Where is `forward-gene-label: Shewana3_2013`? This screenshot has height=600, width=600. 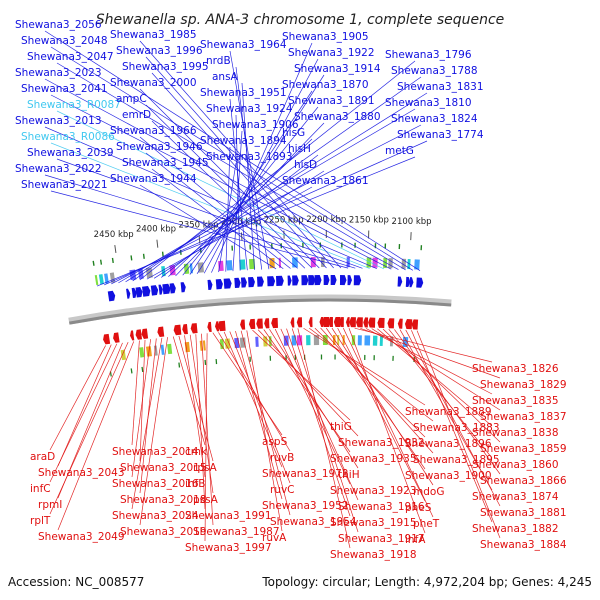
forward-gene-label: Shewana3_2013 is located at coordinates (58, 121).